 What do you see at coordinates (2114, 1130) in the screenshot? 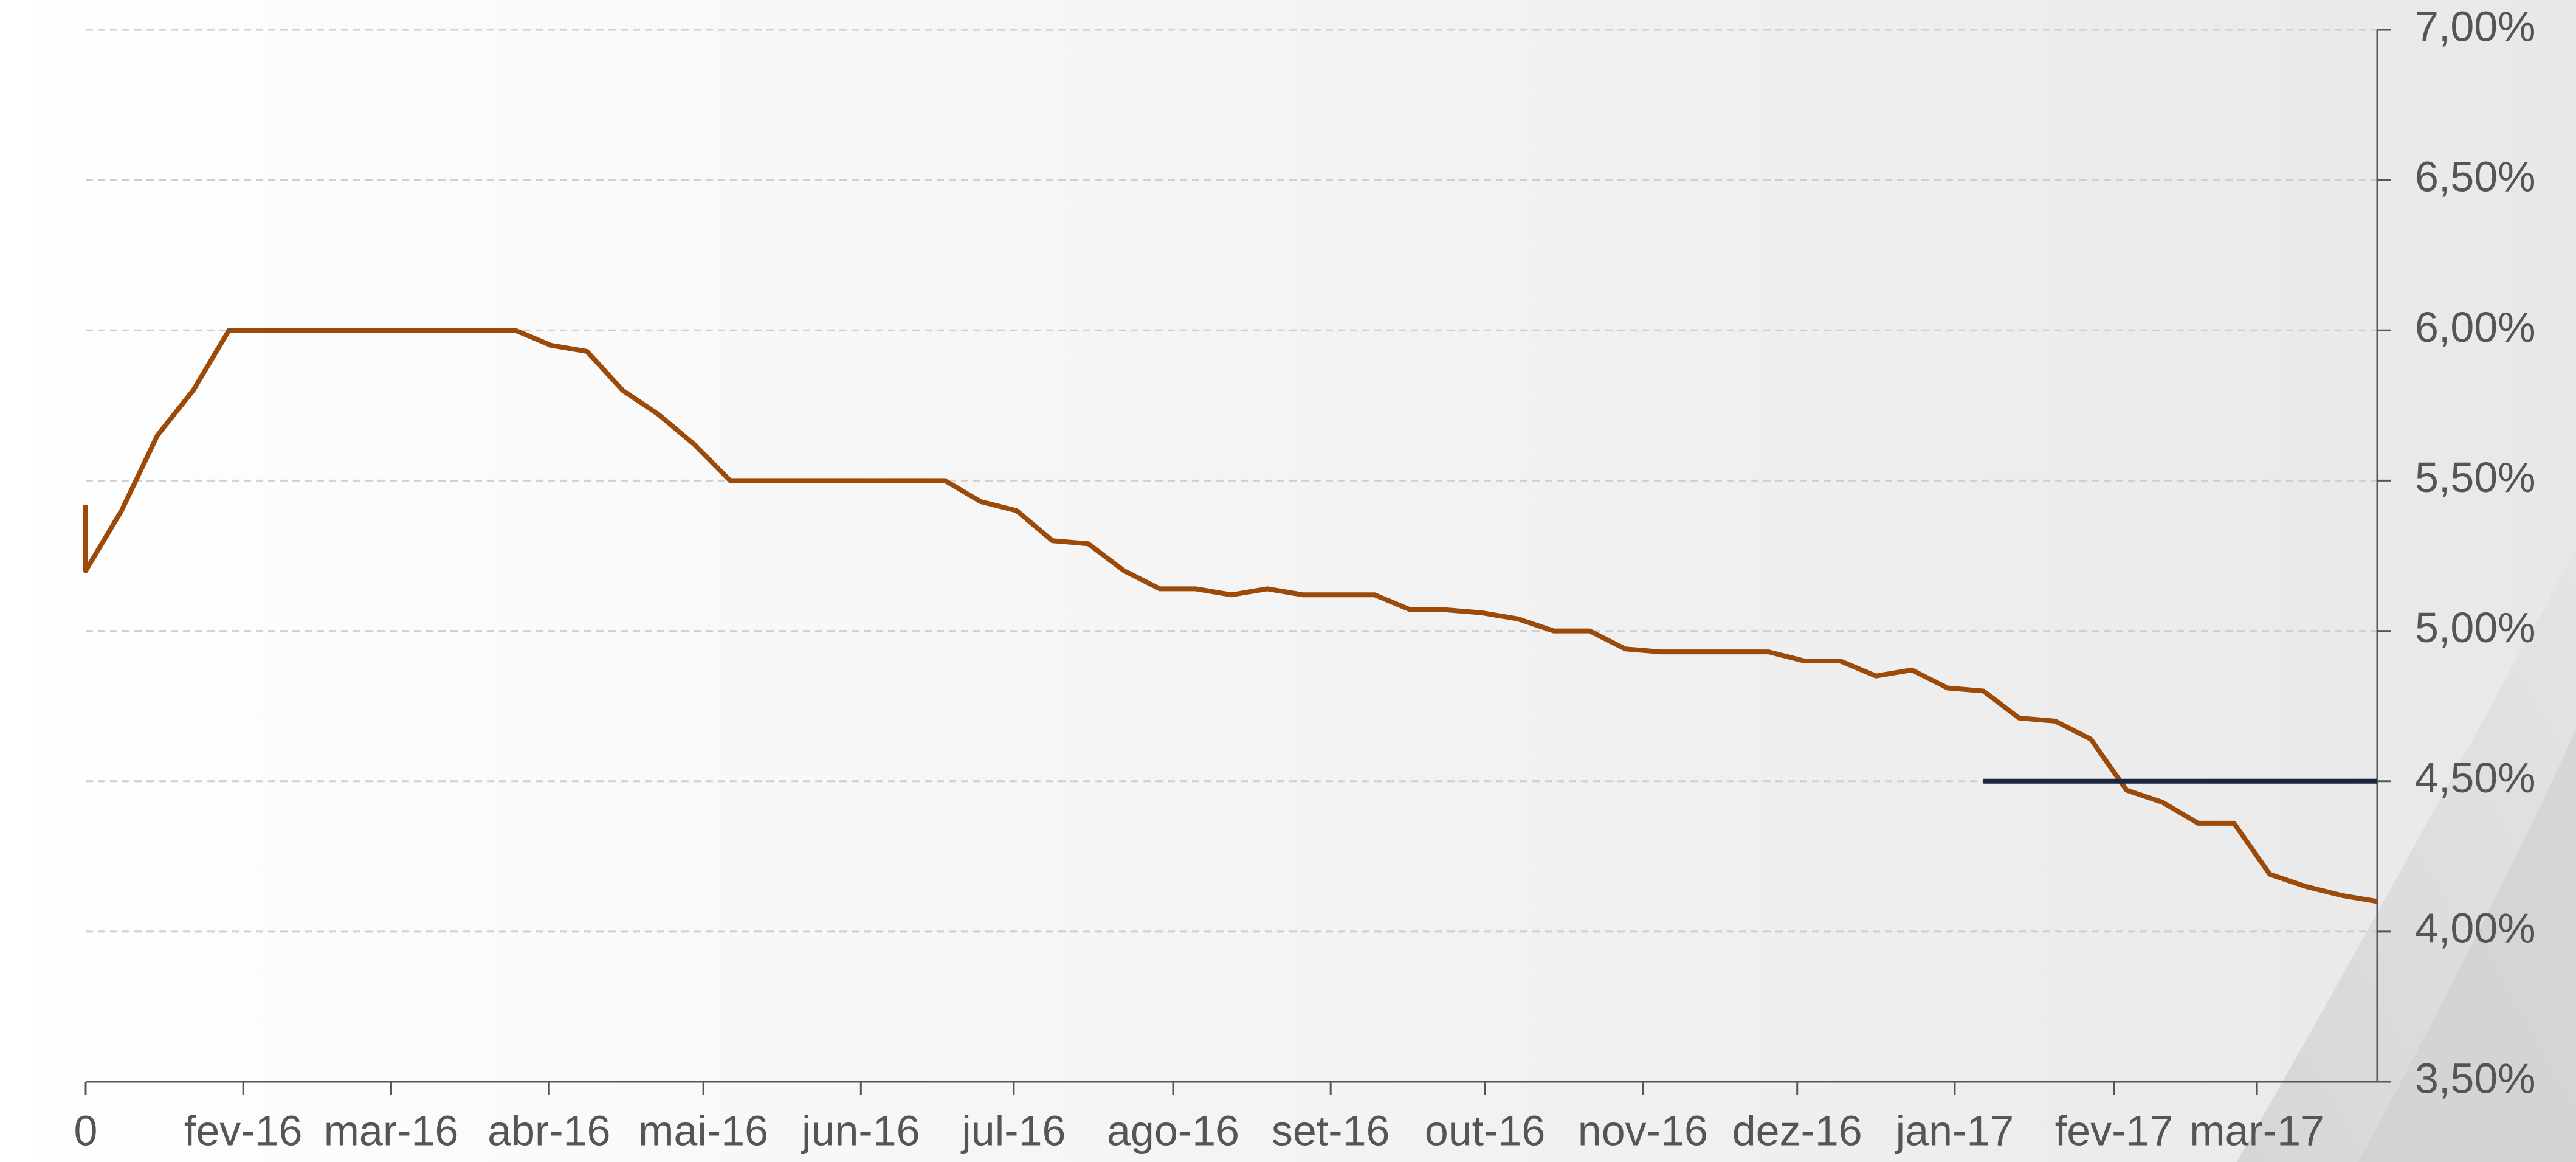
I see `x-tick-label: fev-17` at bounding box center [2114, 1130].